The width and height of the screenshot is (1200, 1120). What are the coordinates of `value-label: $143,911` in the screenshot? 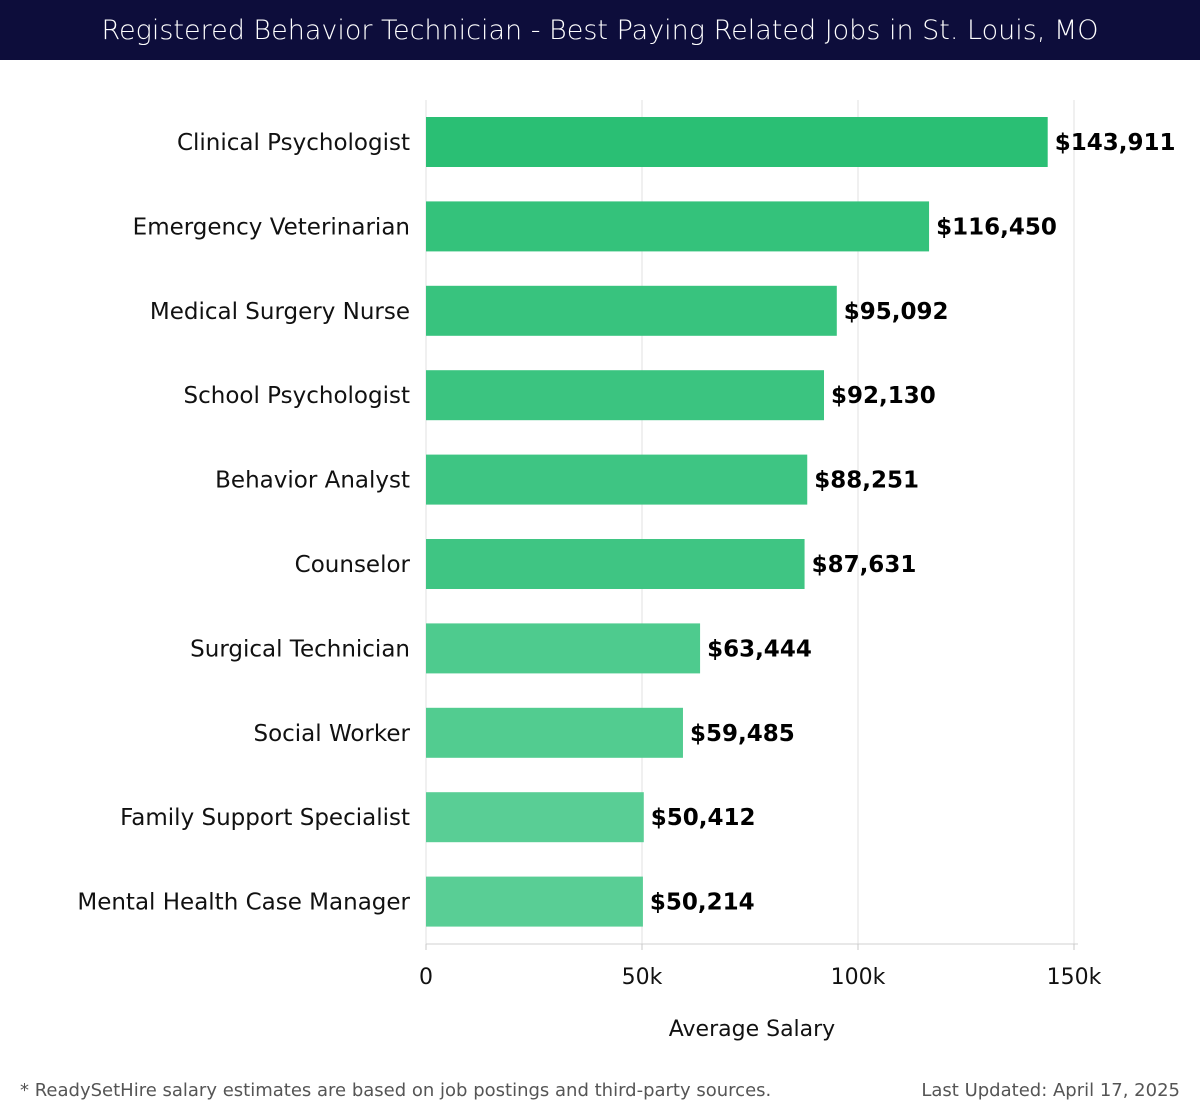 It's located at (1115, 143).